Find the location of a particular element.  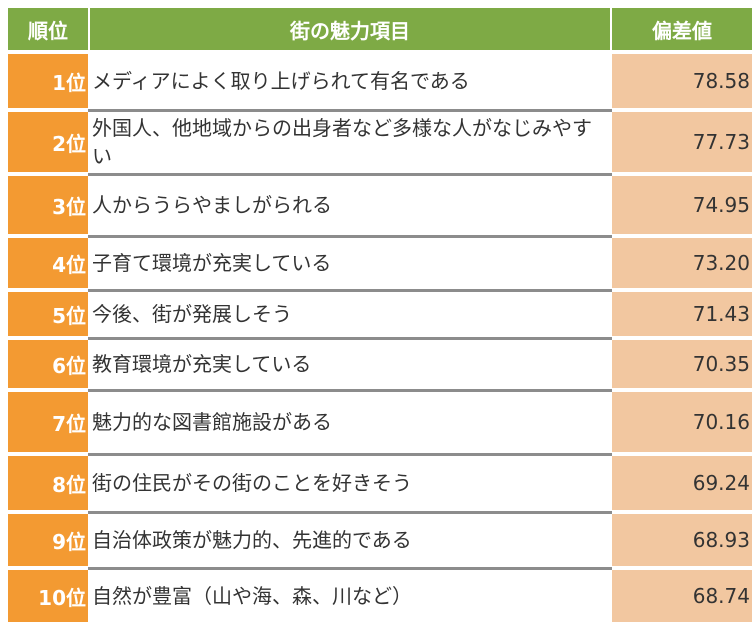

score-cell: 71.43 is located at coordinates (682, 314).